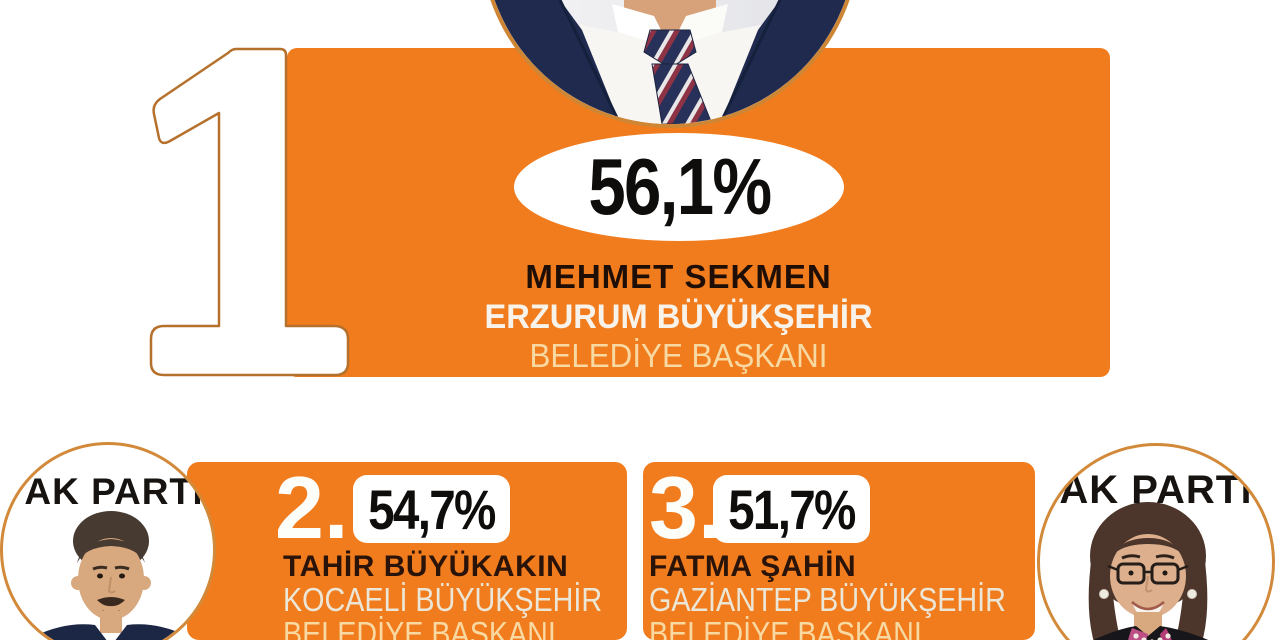  I want to click on rank-3-region-line: GAZİANTEP BÜYÜKŞEHİR, so click(827, 599).